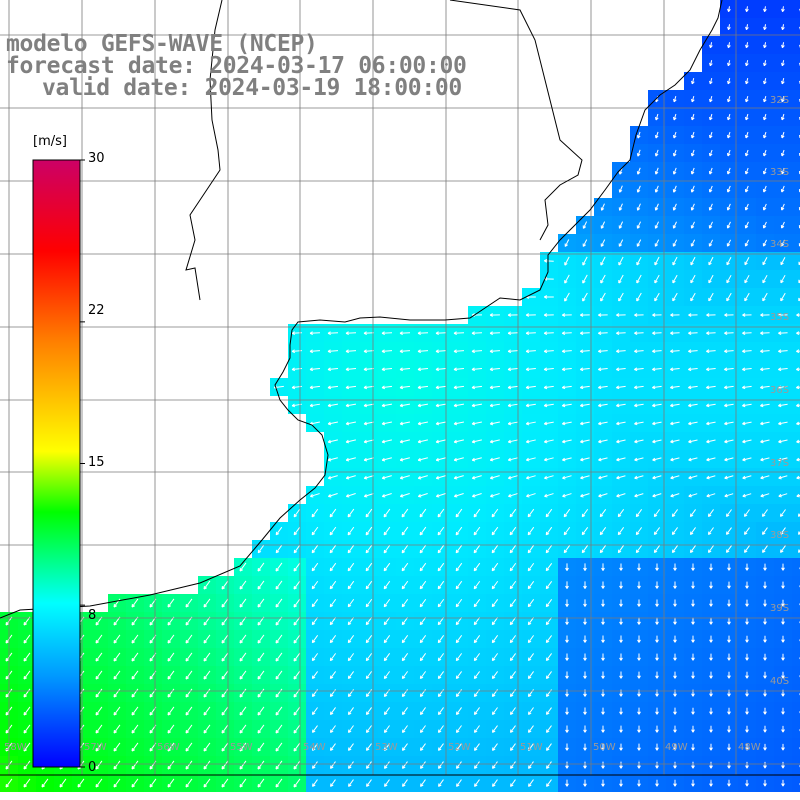 The image size is (800, 800). What do you see at coordinates (96, 310) in the screenshot?
I see `colorbar-tick-22: 22` at bounding box center [96, 310].